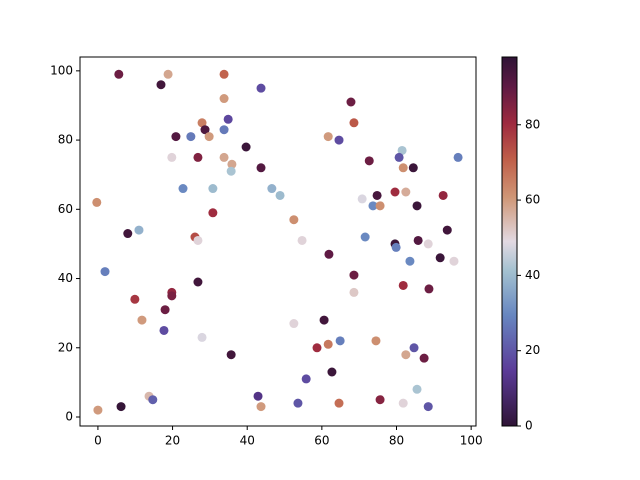  Describe the element at coordinates (65, 209) in the screenshot. I see `y-tick-label: 60` at that location.